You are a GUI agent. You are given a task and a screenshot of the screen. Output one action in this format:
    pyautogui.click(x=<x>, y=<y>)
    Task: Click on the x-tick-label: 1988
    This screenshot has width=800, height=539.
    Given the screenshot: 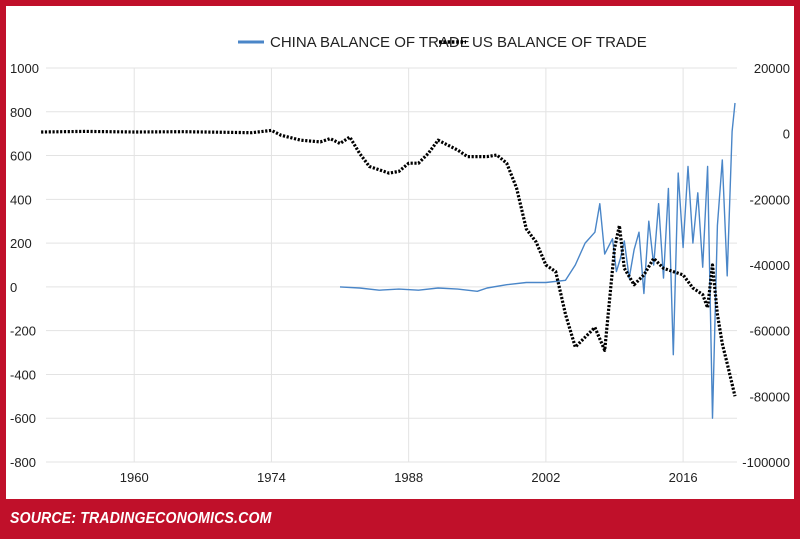 What is the action you would take?
    pyautogui.click(x=408, y=477)
    